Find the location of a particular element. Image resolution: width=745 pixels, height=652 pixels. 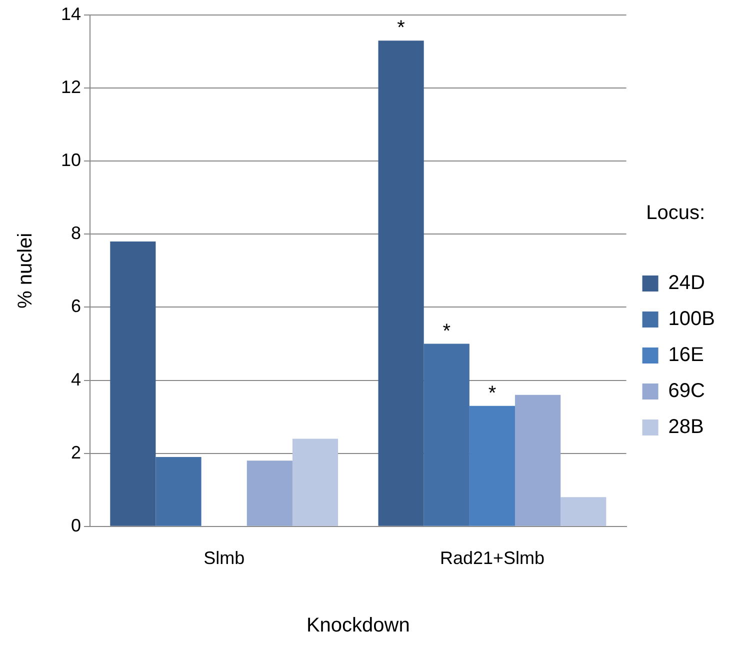

y-tick-label: 12 is located at coordinates (71, 87).